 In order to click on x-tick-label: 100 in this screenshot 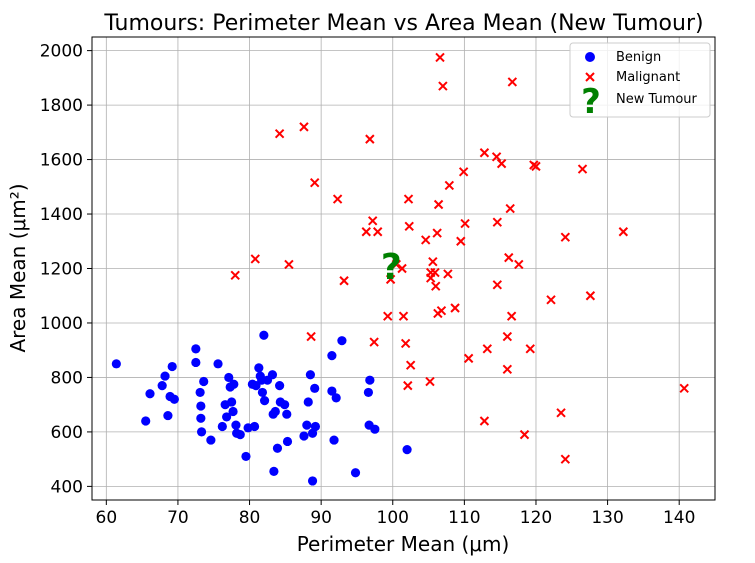, I will do `click(393, 518)`.